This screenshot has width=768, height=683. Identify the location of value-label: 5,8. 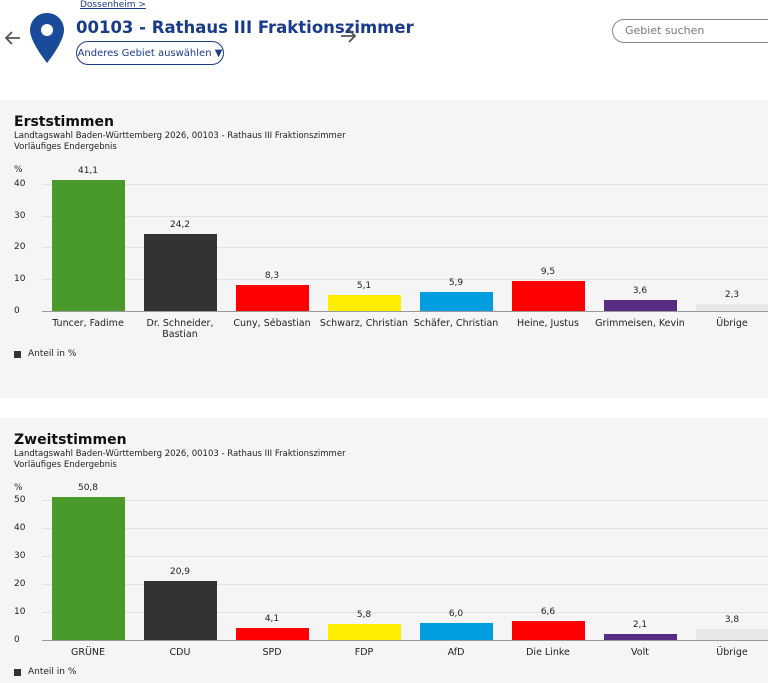
(364, 614).